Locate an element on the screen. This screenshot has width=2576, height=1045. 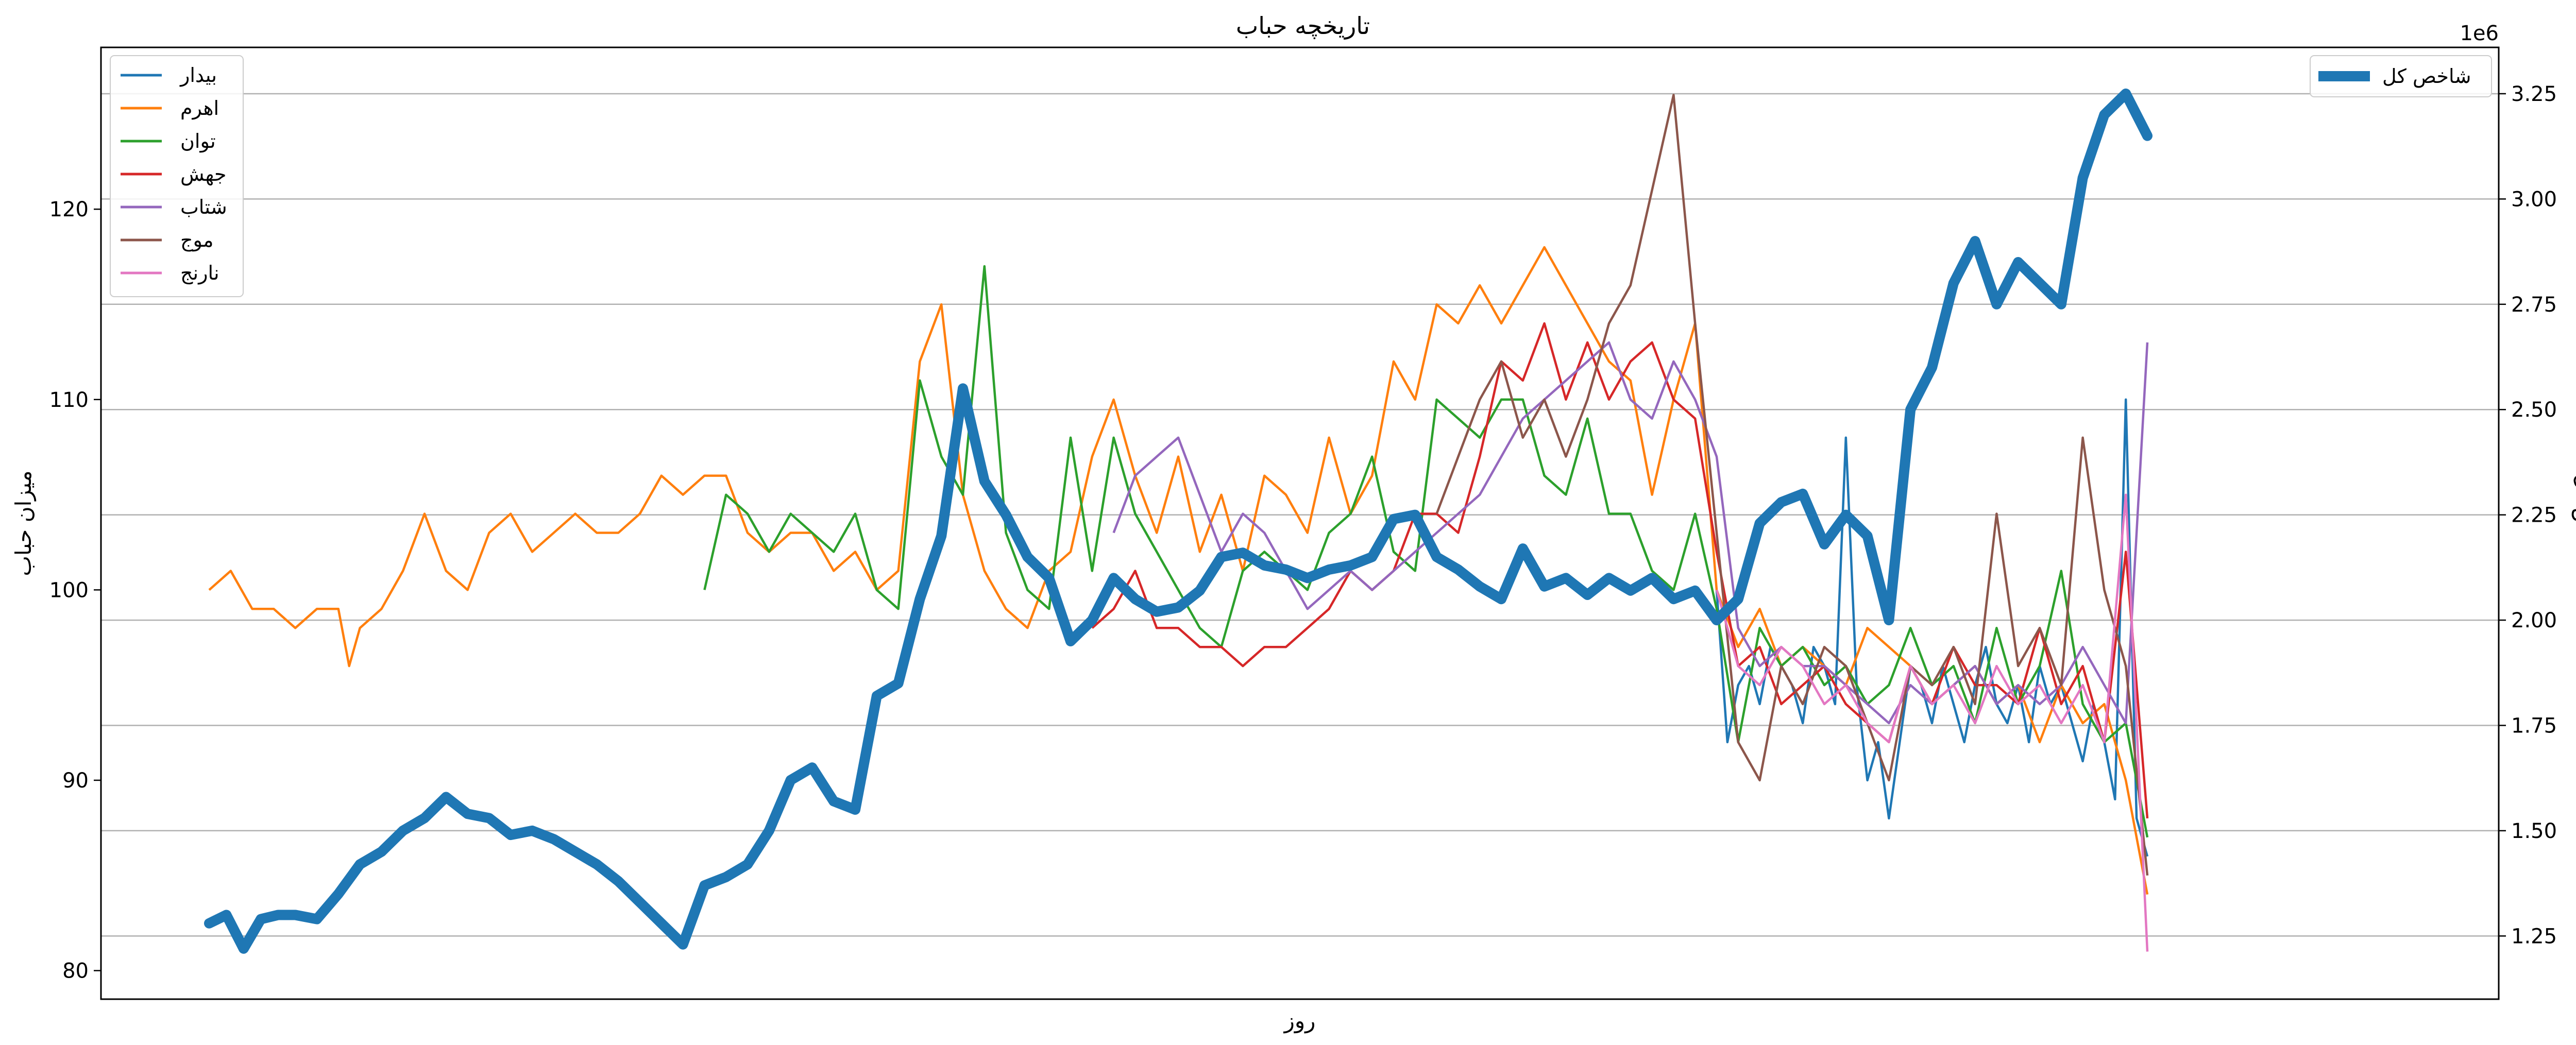
left-axis-ticks: 80 90 100 110 120 is located at coordinates (75, 590).